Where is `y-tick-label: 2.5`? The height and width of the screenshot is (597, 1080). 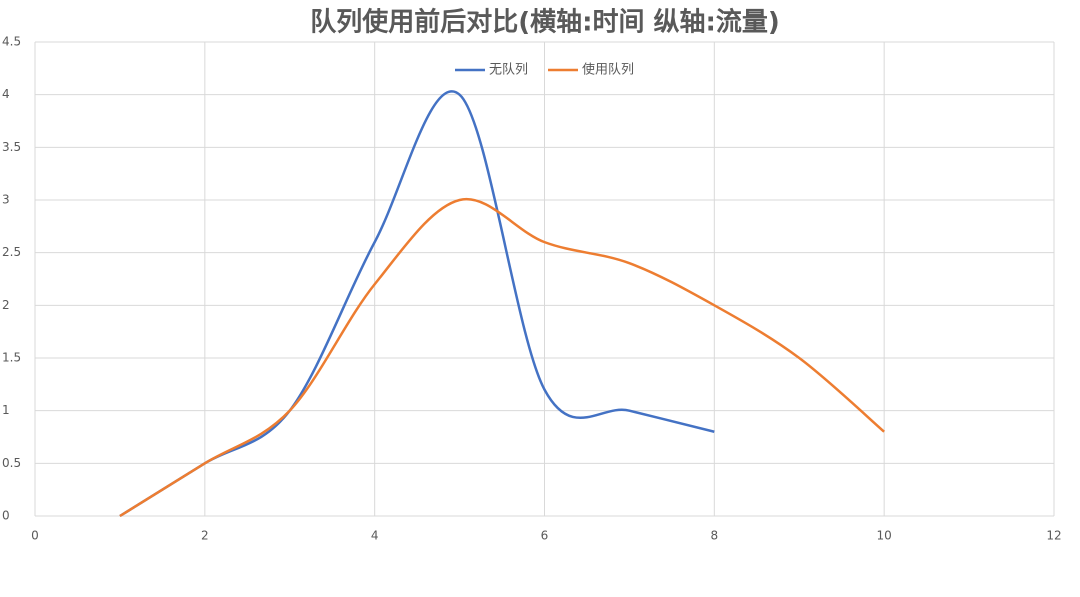 y-tick-label: 2.5 is located at coordinates (11, 252).